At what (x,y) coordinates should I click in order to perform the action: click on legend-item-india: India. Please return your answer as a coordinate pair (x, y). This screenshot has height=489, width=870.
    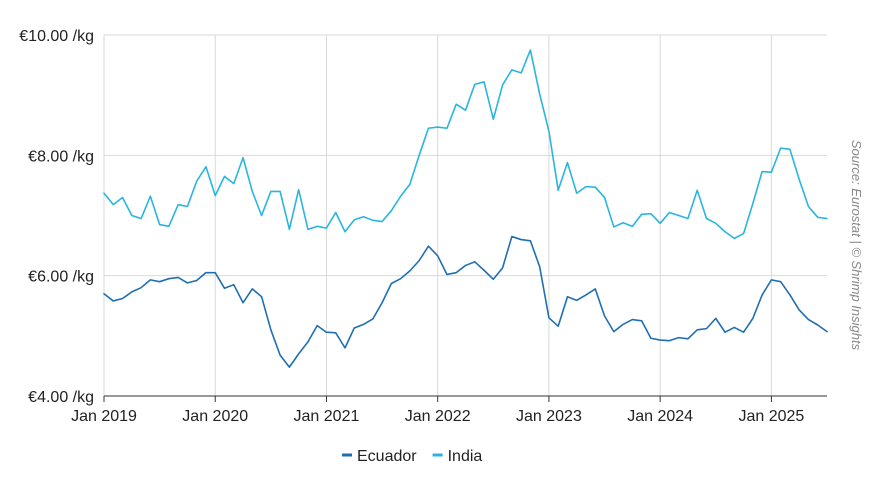
    Looking at the image, I should click on (457, 456).